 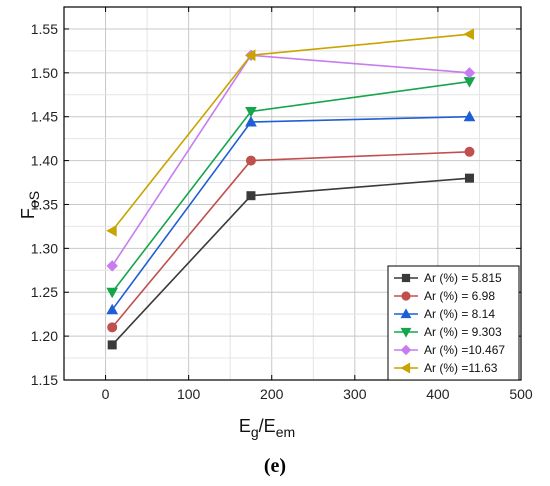 What do you see at coordinates (44, 292) in the screenshot?
I see `y-tick-label: 1.25` at bounding box center [44, 292].